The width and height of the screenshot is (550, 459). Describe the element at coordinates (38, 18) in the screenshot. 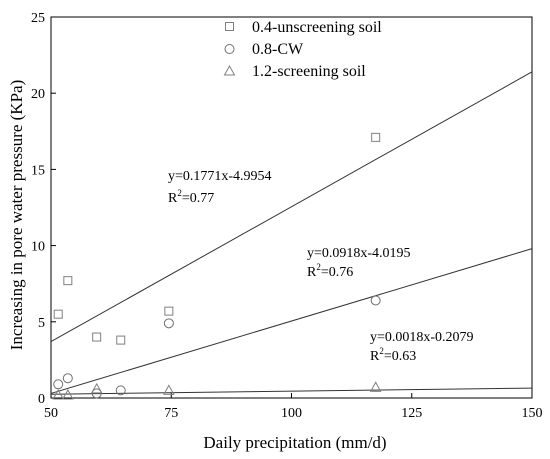

I see `y-tick-label: 25` at that location.